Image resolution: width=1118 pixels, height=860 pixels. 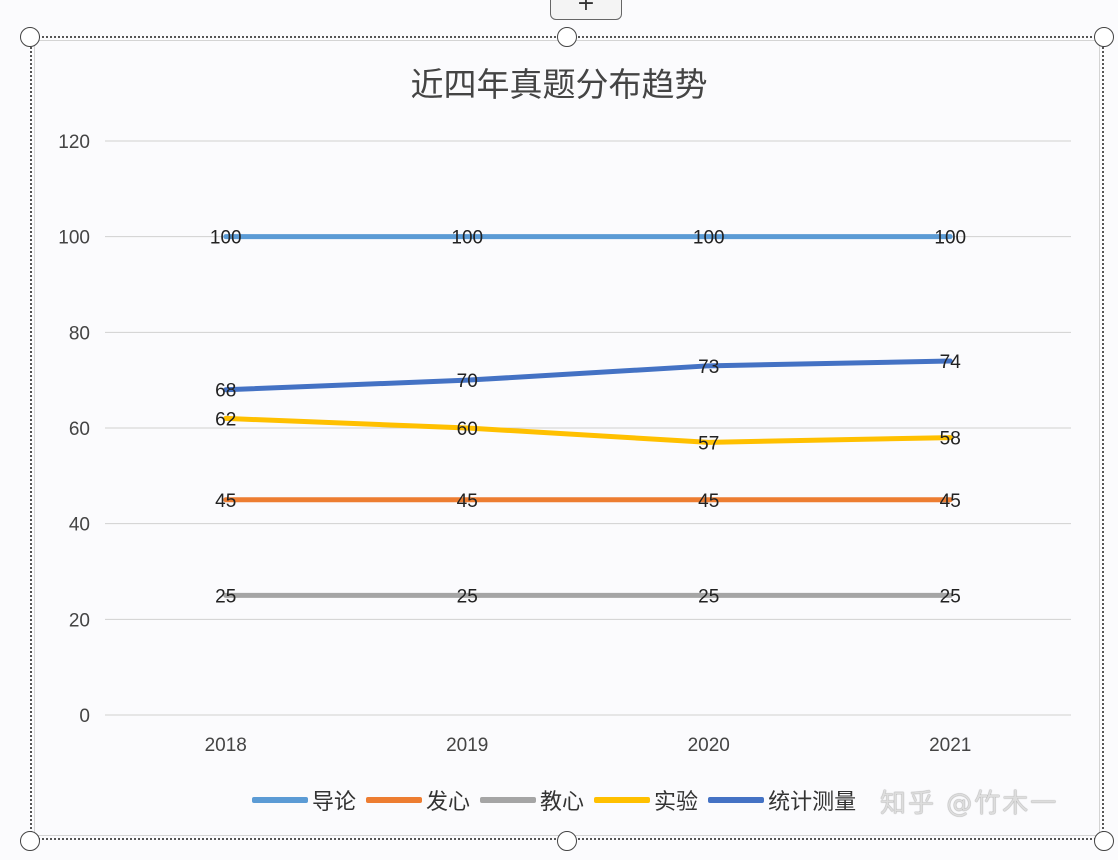 What do you see at coordinates (950, 745) in the screenshot?
I see `x-tick-label: 2021` at bounding box center [950, 745].